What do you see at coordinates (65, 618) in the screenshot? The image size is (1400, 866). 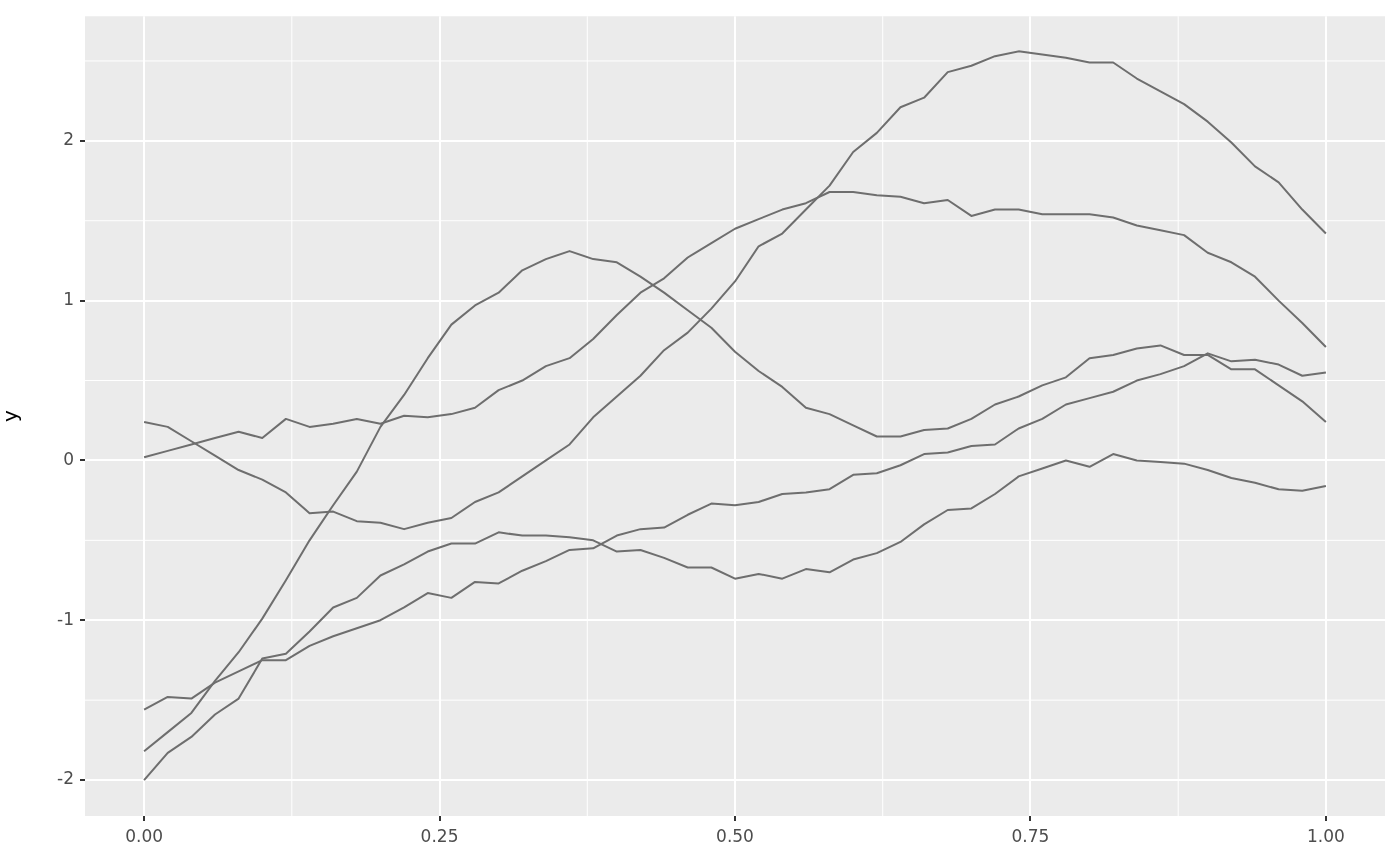 I see `y-tick-label: -1` at bounding box center [65, 618].